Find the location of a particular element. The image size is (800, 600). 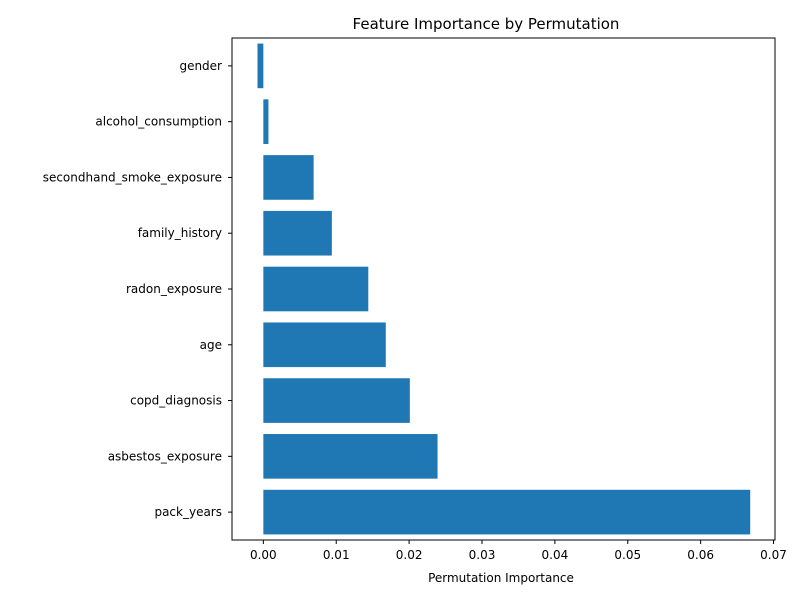

x-tick-label: 0.02 is located at coordinates (409, 555).